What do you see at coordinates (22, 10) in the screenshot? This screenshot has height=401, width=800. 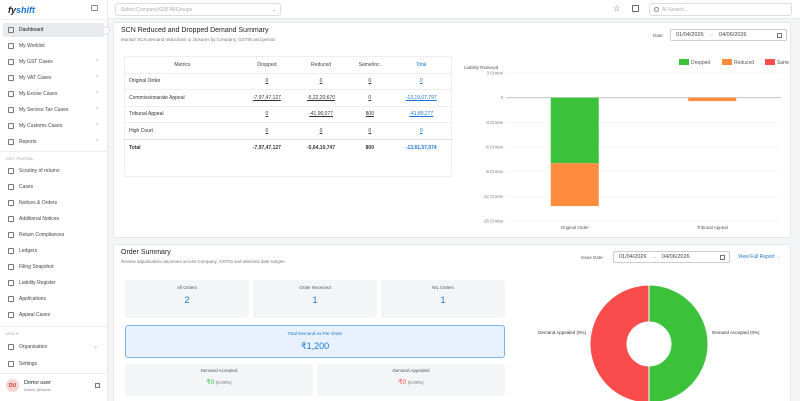 I see `logo: fyshift` at bounding box center [22, 10].